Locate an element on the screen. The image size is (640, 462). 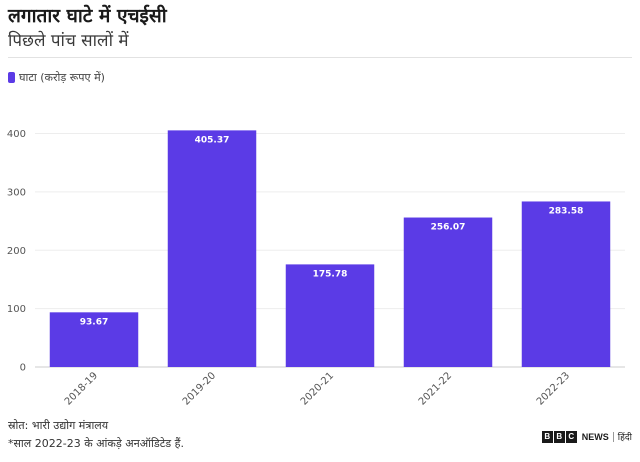
y-tick-label-1: 100 is located at coordinates (16, 309).